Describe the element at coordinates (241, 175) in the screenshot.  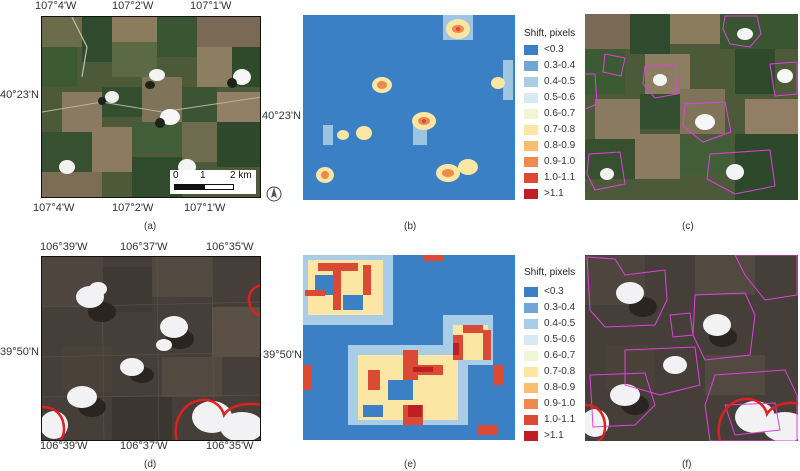
I see `scale-label-two: 2 km` at that location.